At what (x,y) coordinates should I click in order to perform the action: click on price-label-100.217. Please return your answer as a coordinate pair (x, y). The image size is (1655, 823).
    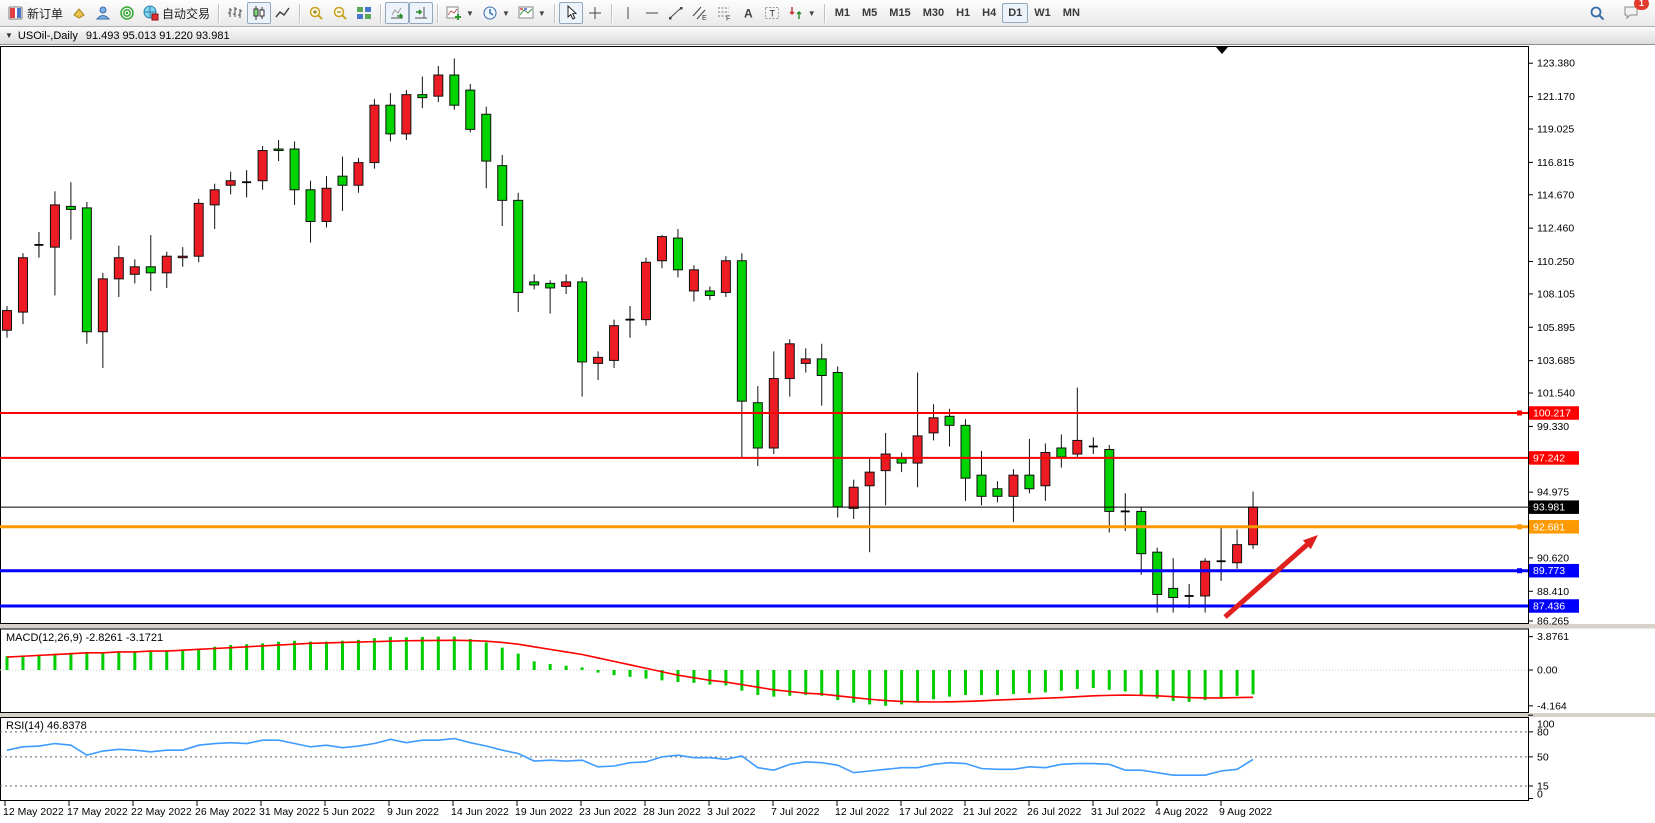
    Looking at the image, I should click on (1554, 413).